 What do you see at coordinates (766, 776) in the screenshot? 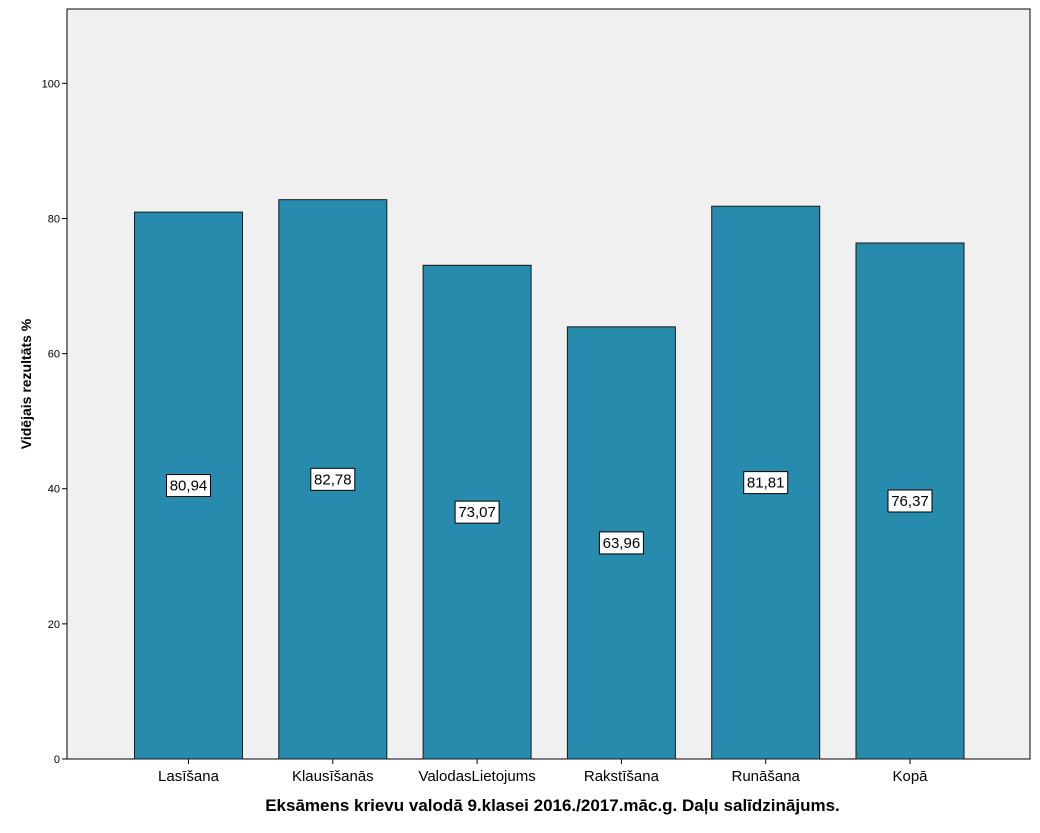
I see `x-tick-label: Runāšana` at bounding box center [766, 776].